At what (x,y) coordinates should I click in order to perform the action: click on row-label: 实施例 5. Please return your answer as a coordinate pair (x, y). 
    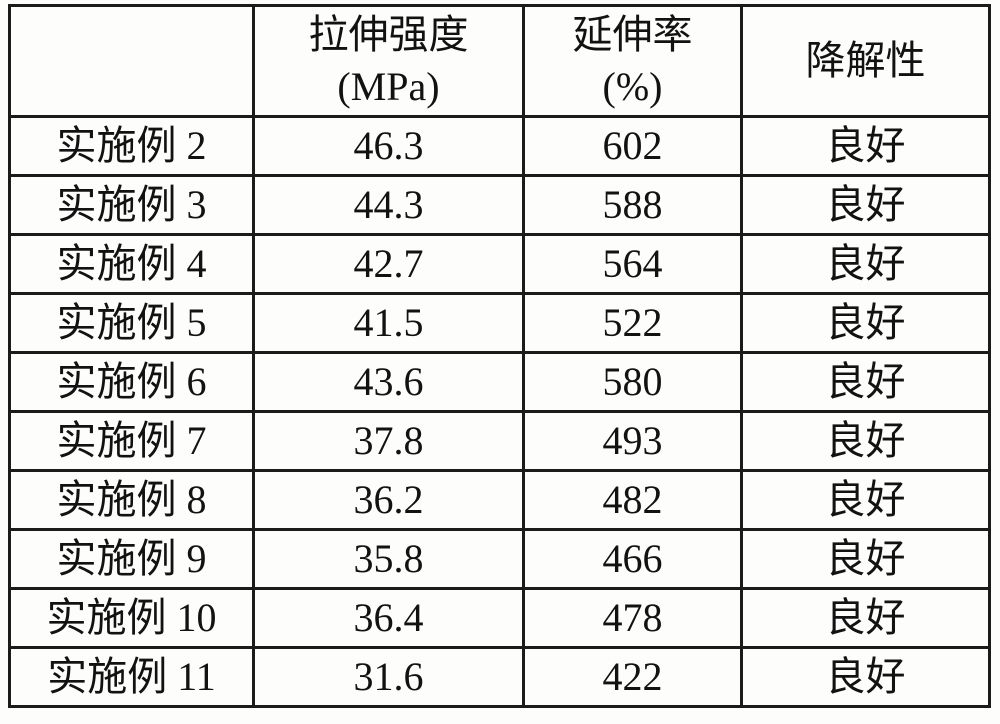
    Looking at the image, I should click on (131, 323).